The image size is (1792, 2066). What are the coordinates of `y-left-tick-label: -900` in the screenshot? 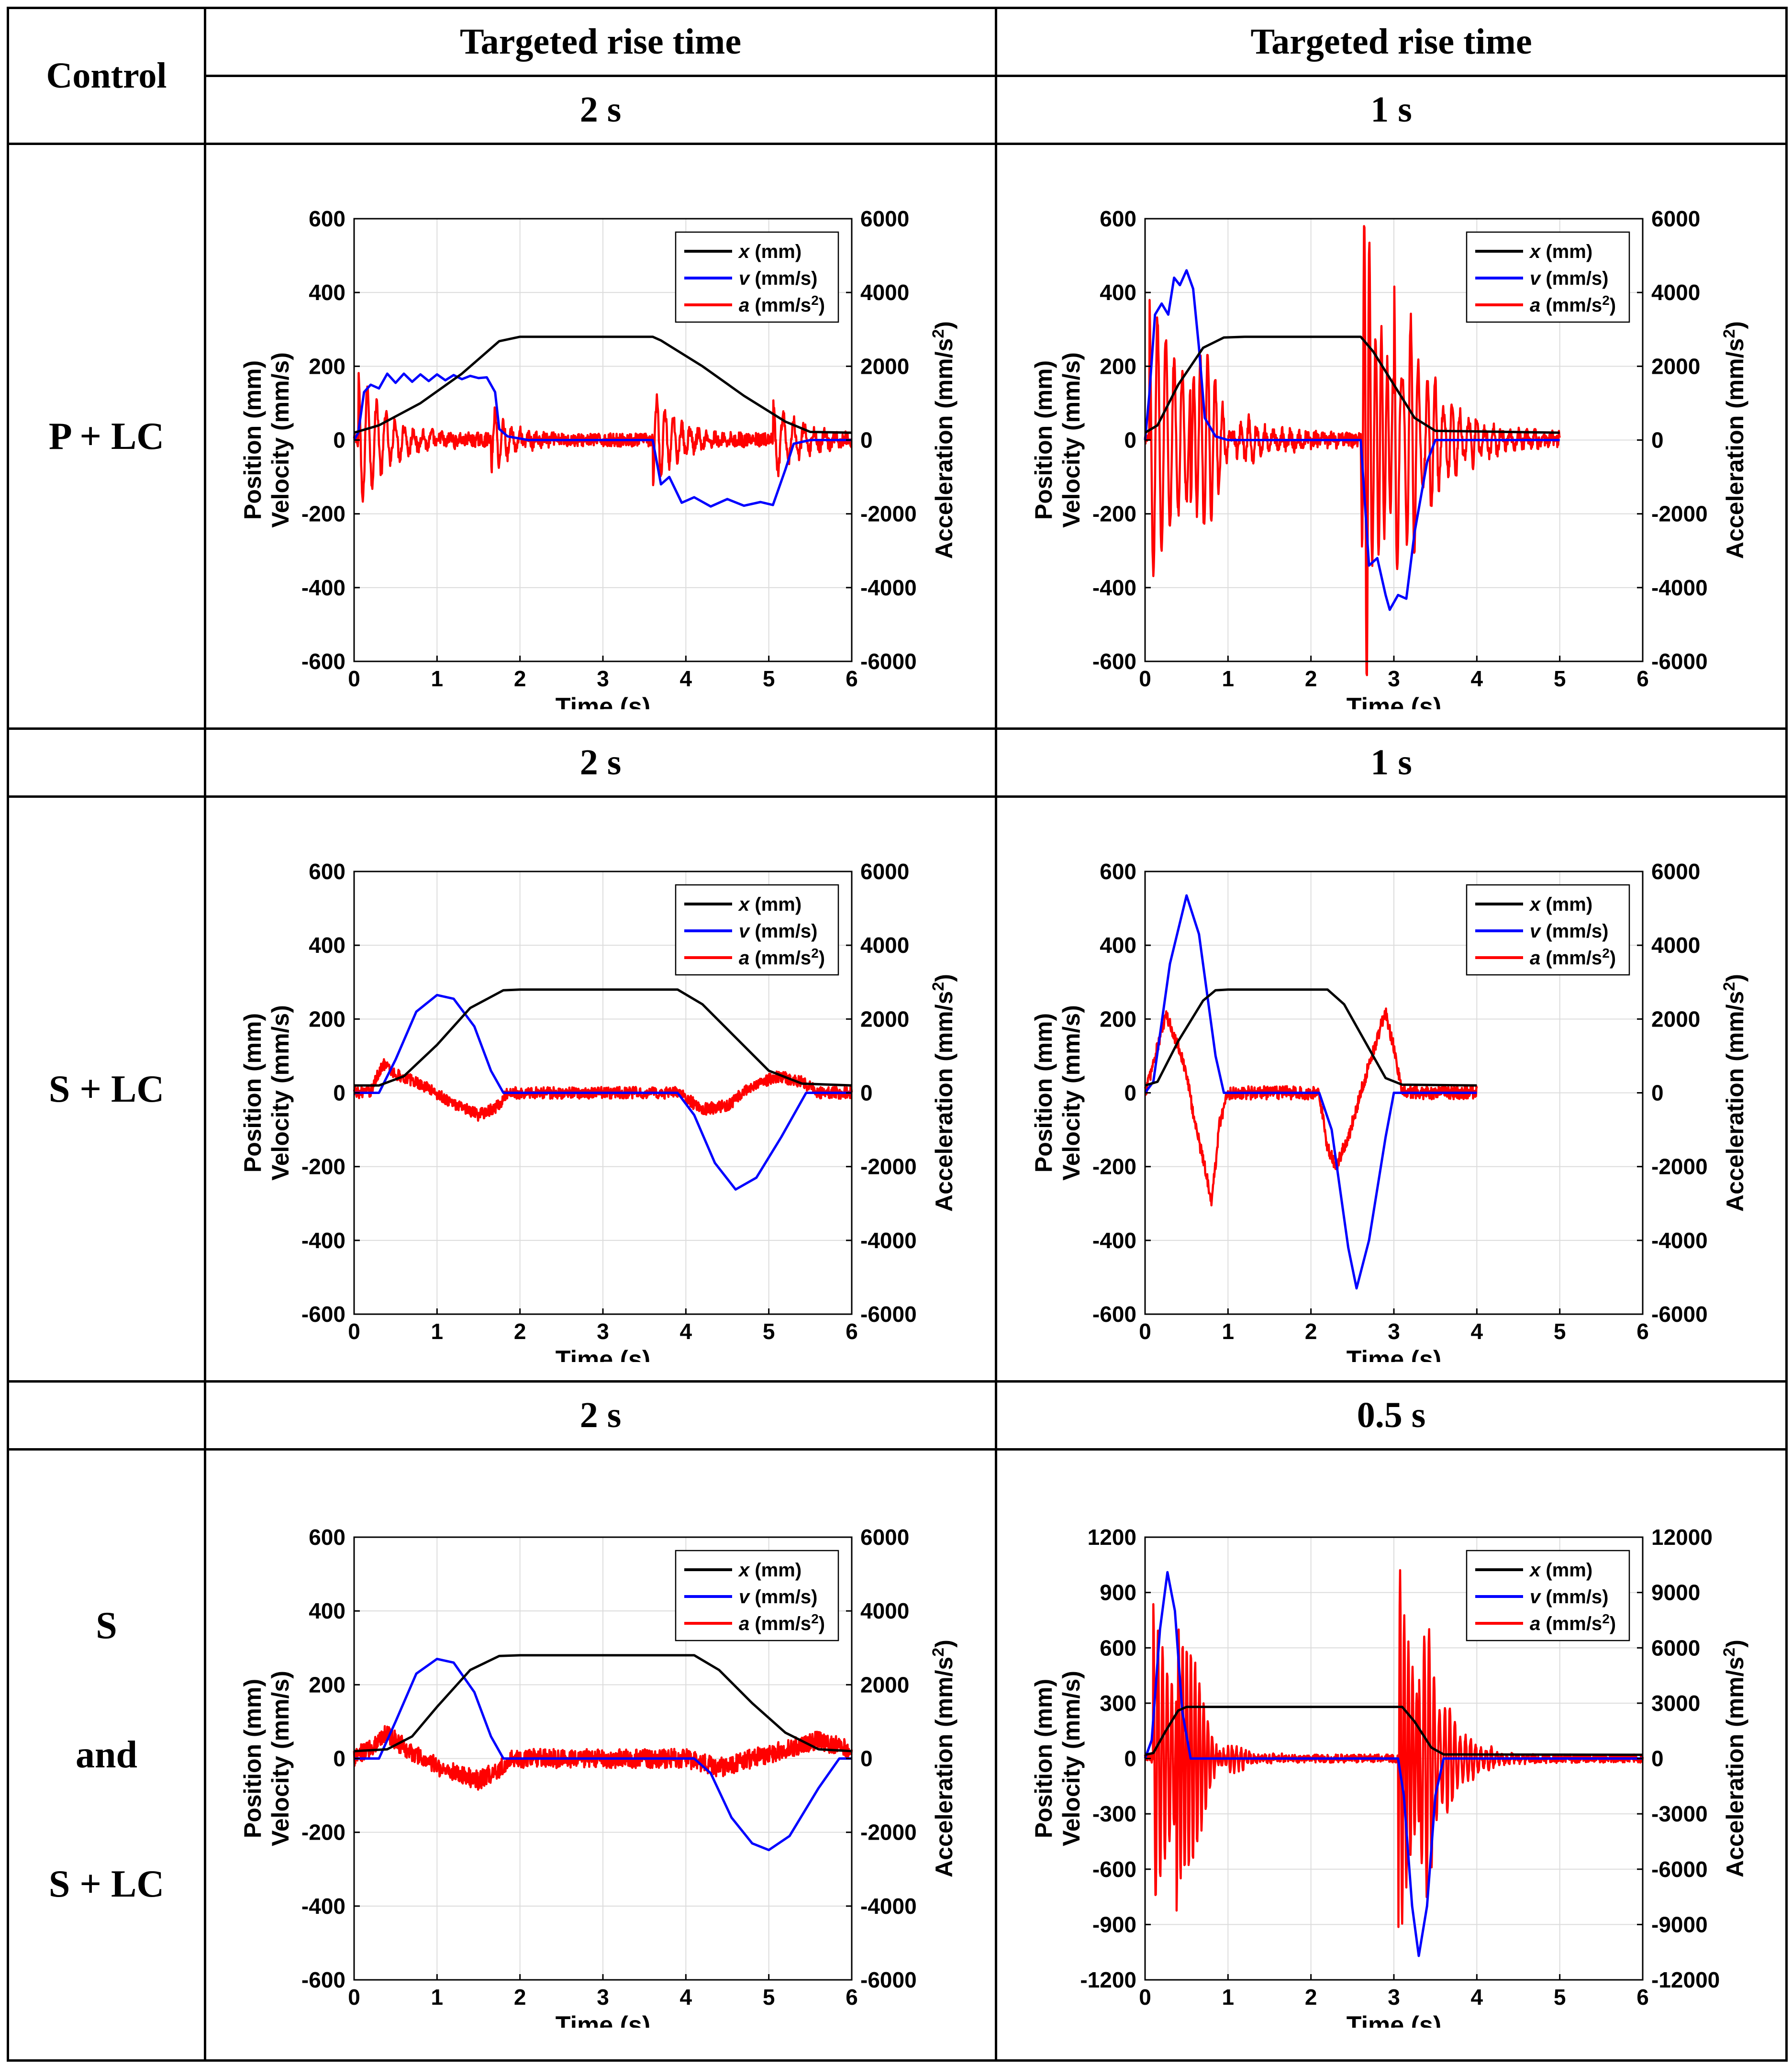 It's located at (1114, 1924).